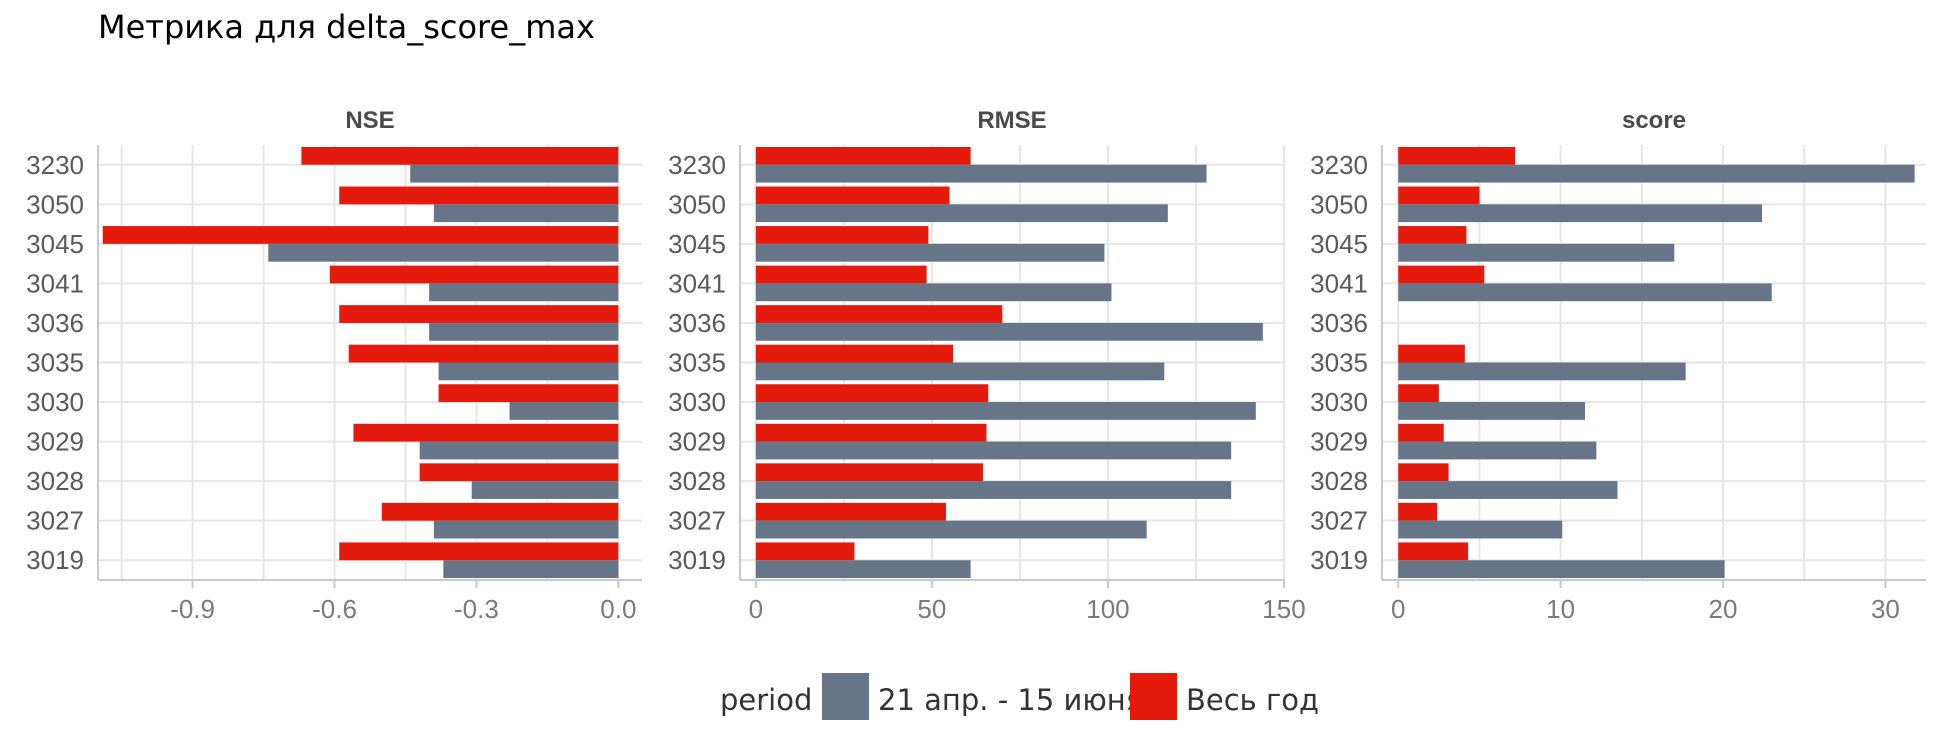 This screenshot has height=756, width=1944. What do you see at coordinates (1441, 274) in the screenshot?
I see `bar-score-3041-full-year` at bounding box center [1441, 274].